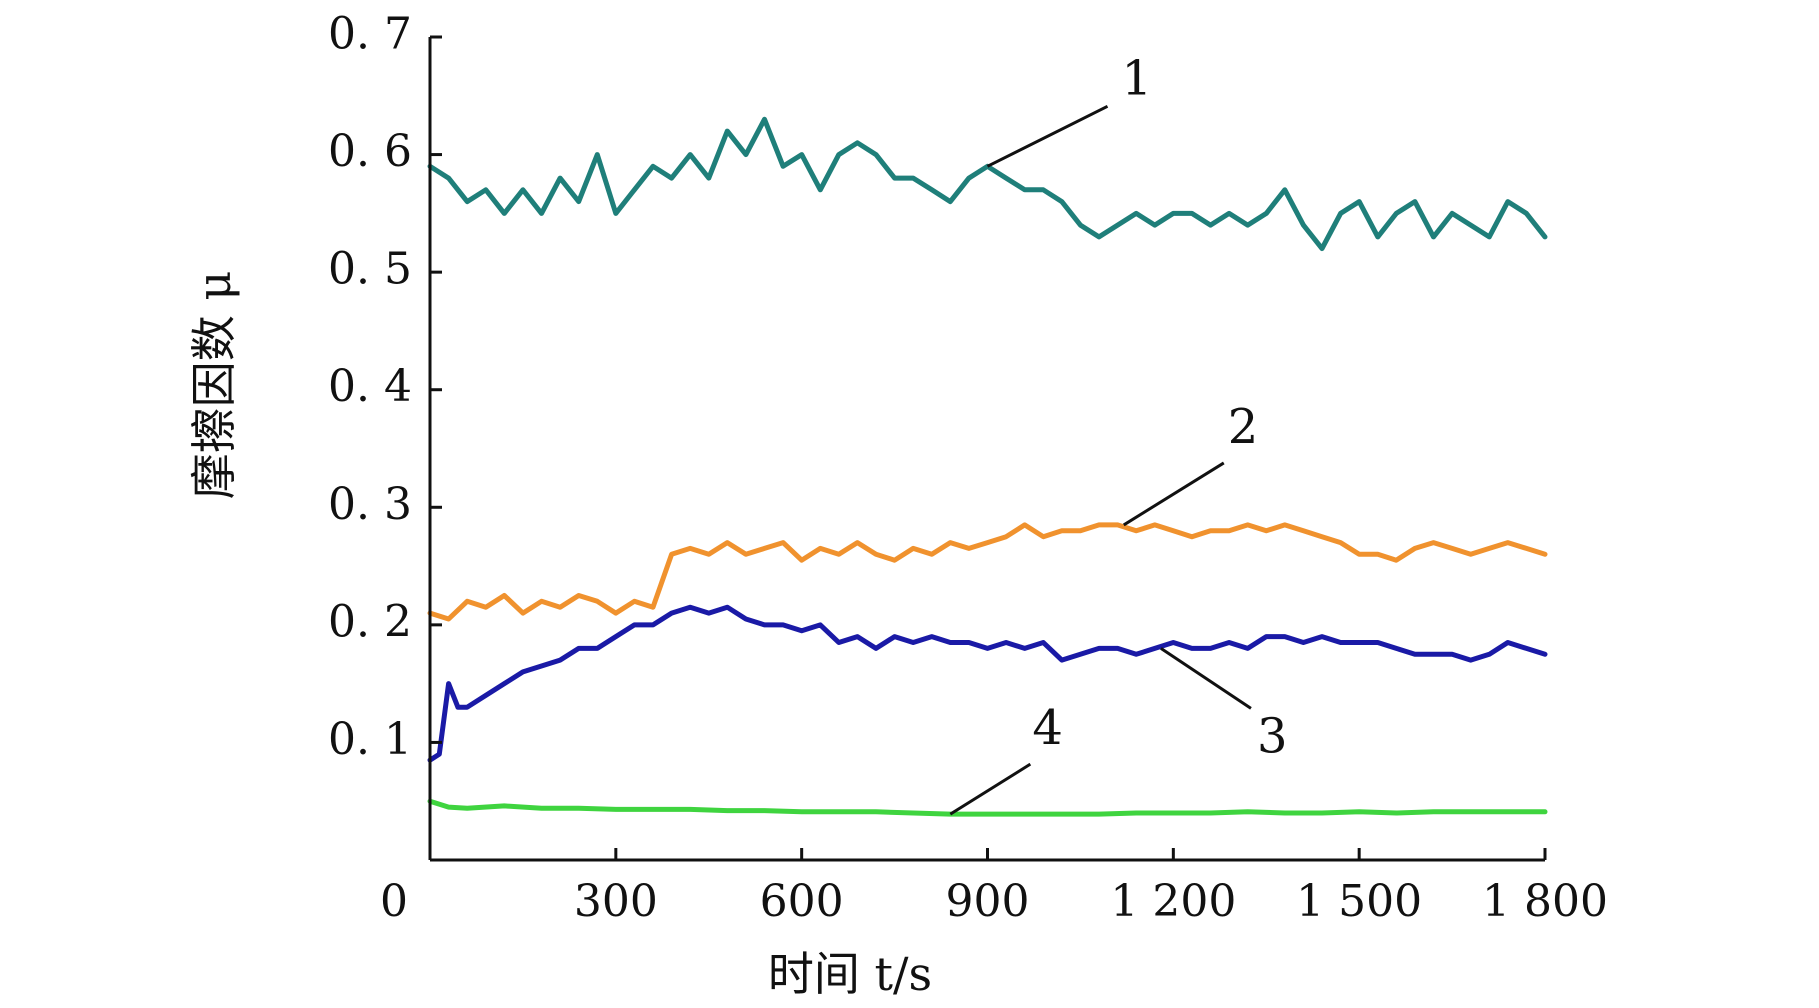 This screenshot has height=1008, width=1819. I want to click on y-tick-label: 0. 4, so click(370, 386).